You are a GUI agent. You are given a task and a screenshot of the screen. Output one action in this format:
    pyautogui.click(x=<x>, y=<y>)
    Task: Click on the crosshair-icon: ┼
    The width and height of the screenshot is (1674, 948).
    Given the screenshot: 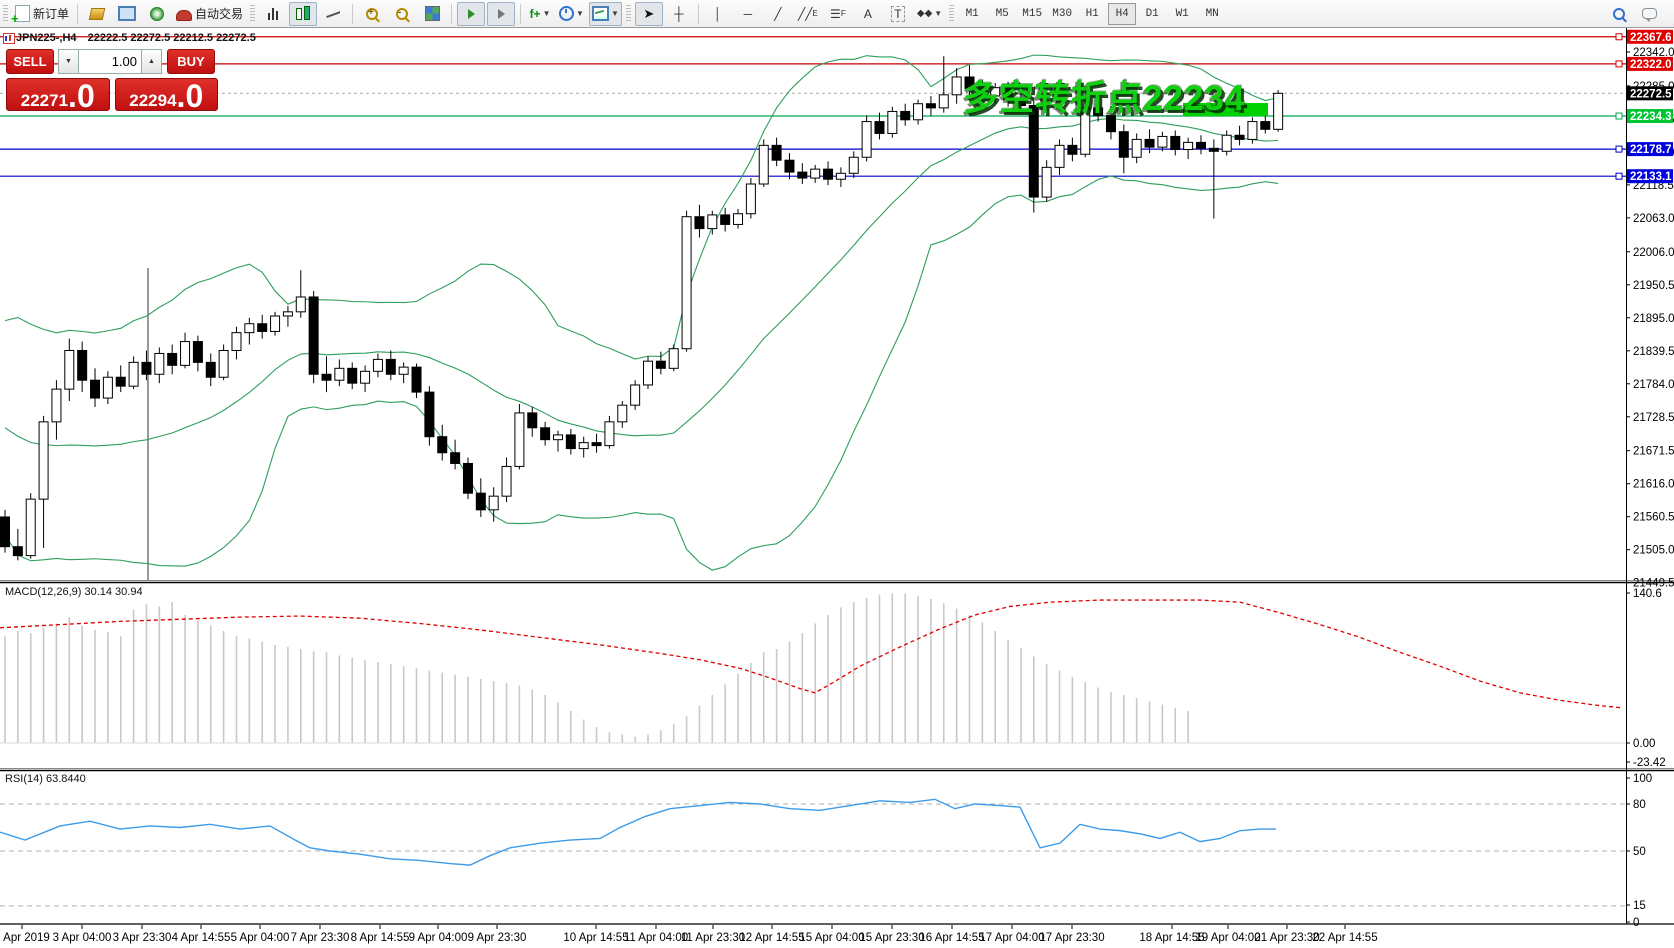 What is the action you would take?
    pyautogui.click(x=679, y=13)
    